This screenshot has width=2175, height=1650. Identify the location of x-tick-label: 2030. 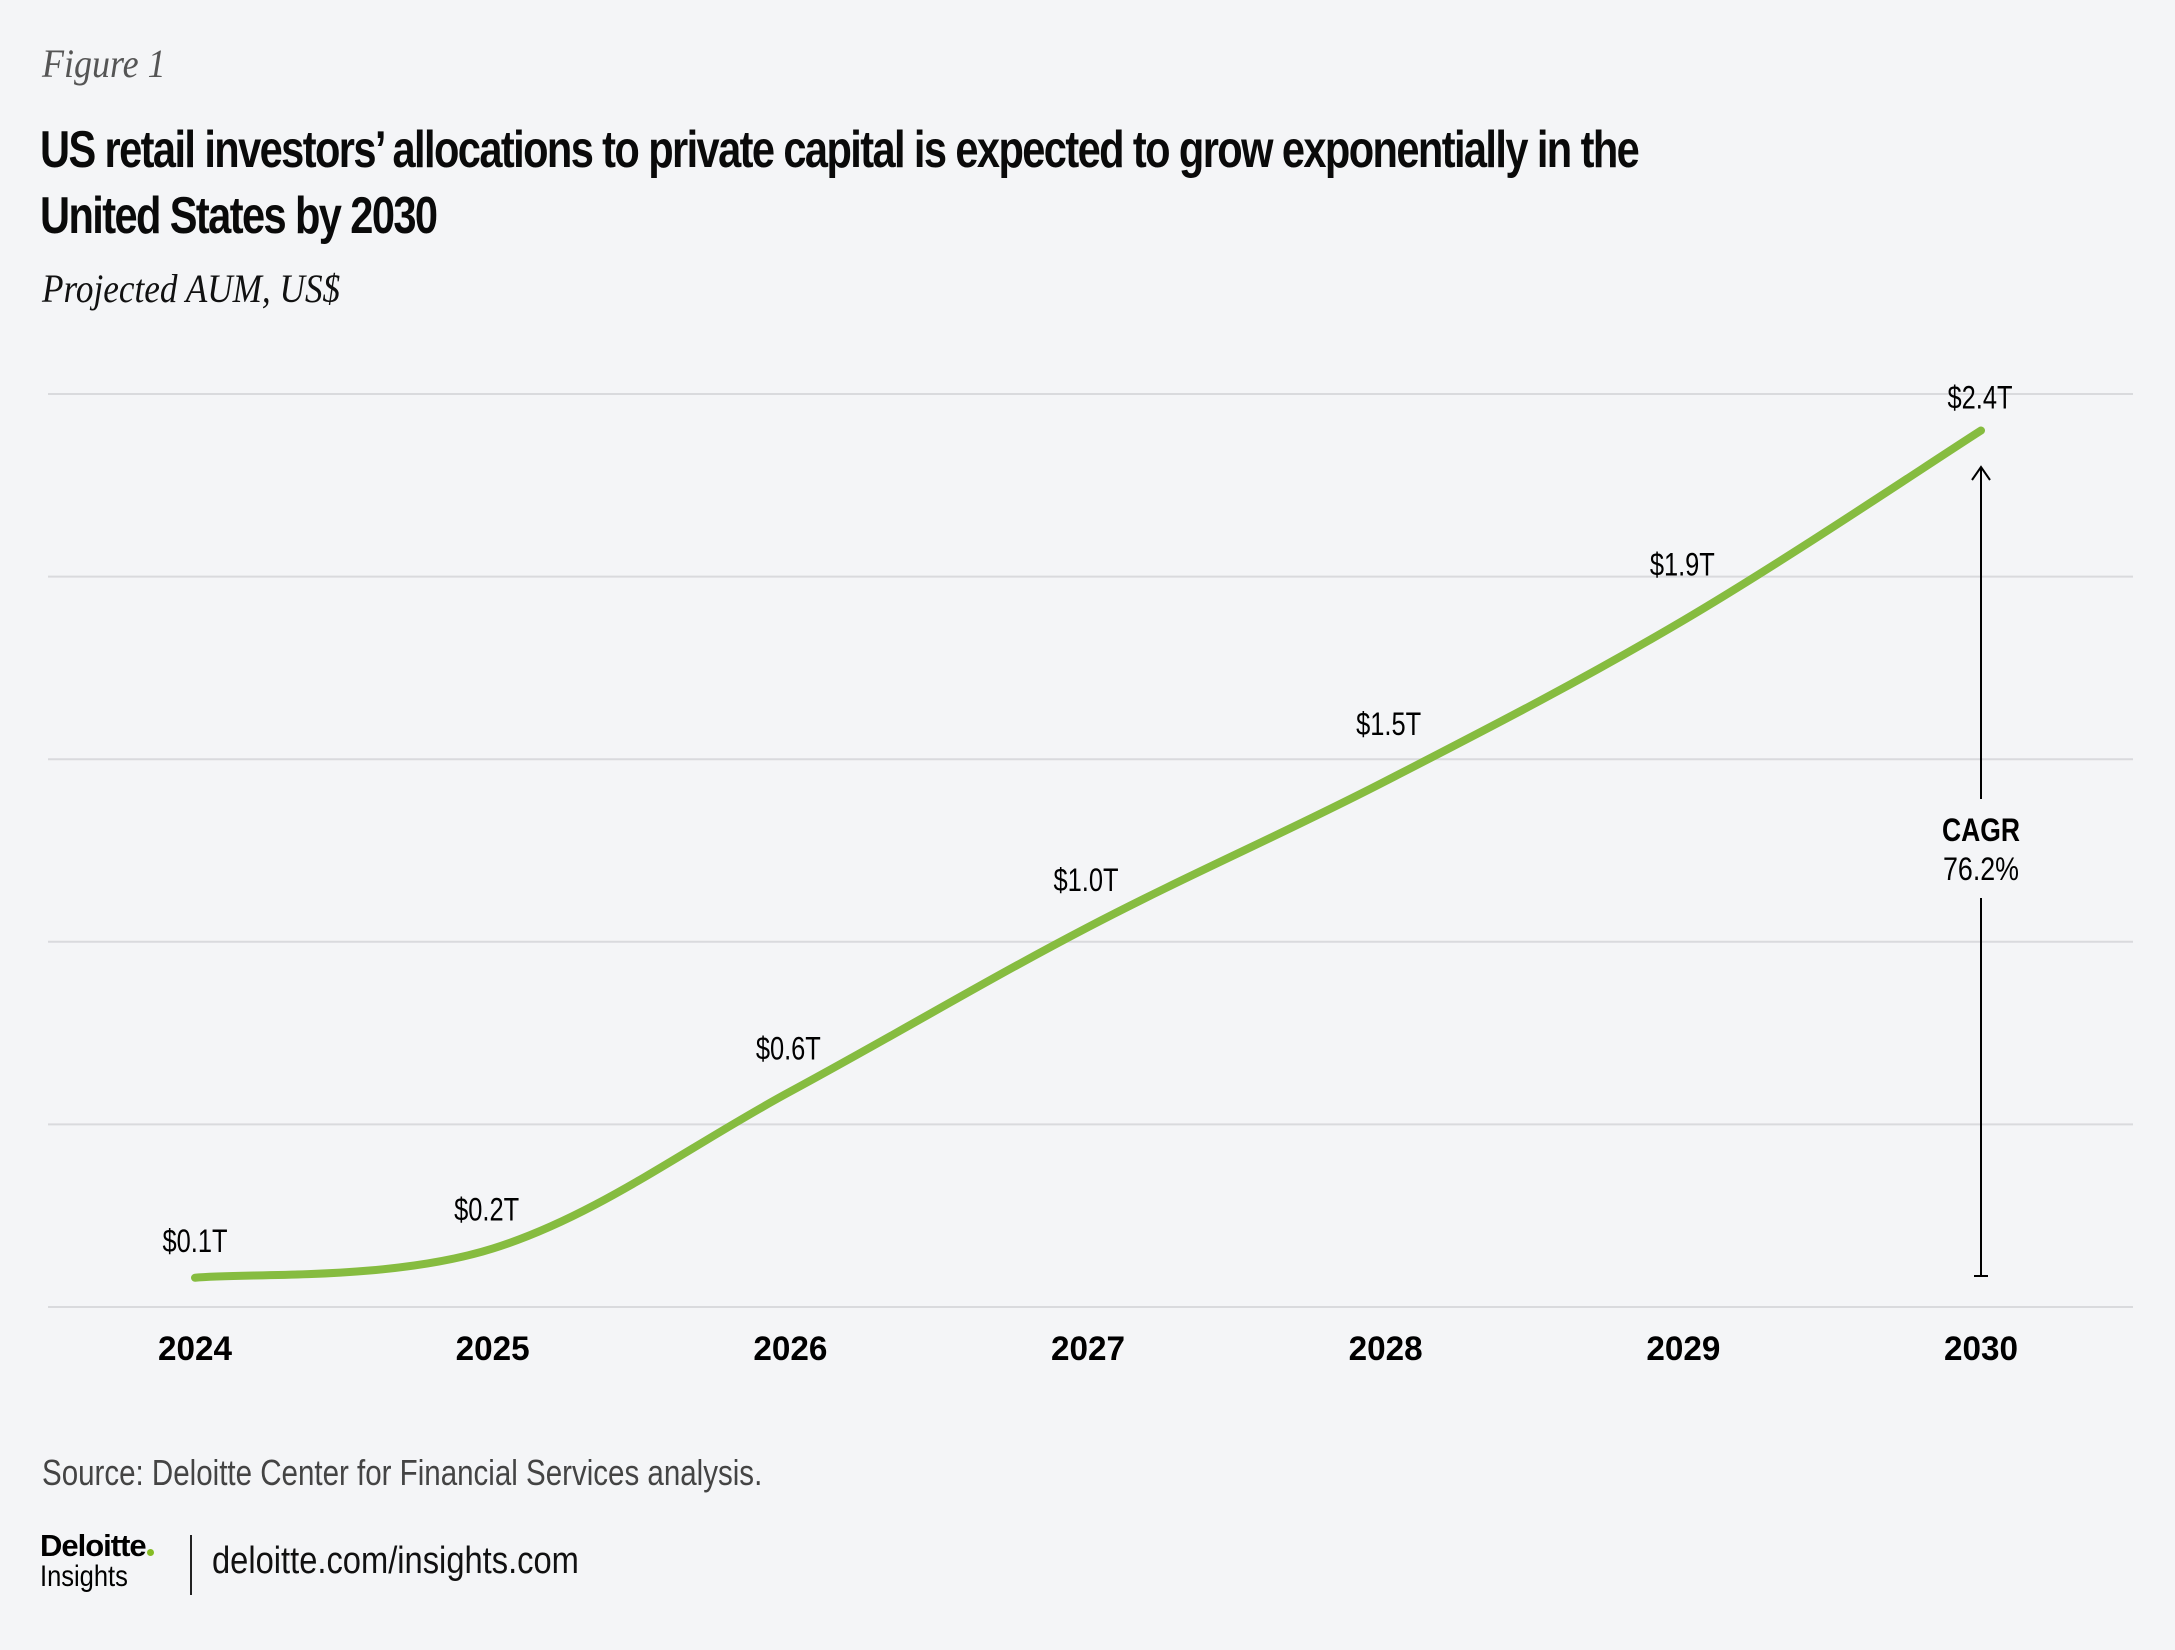
(1981, 1349).